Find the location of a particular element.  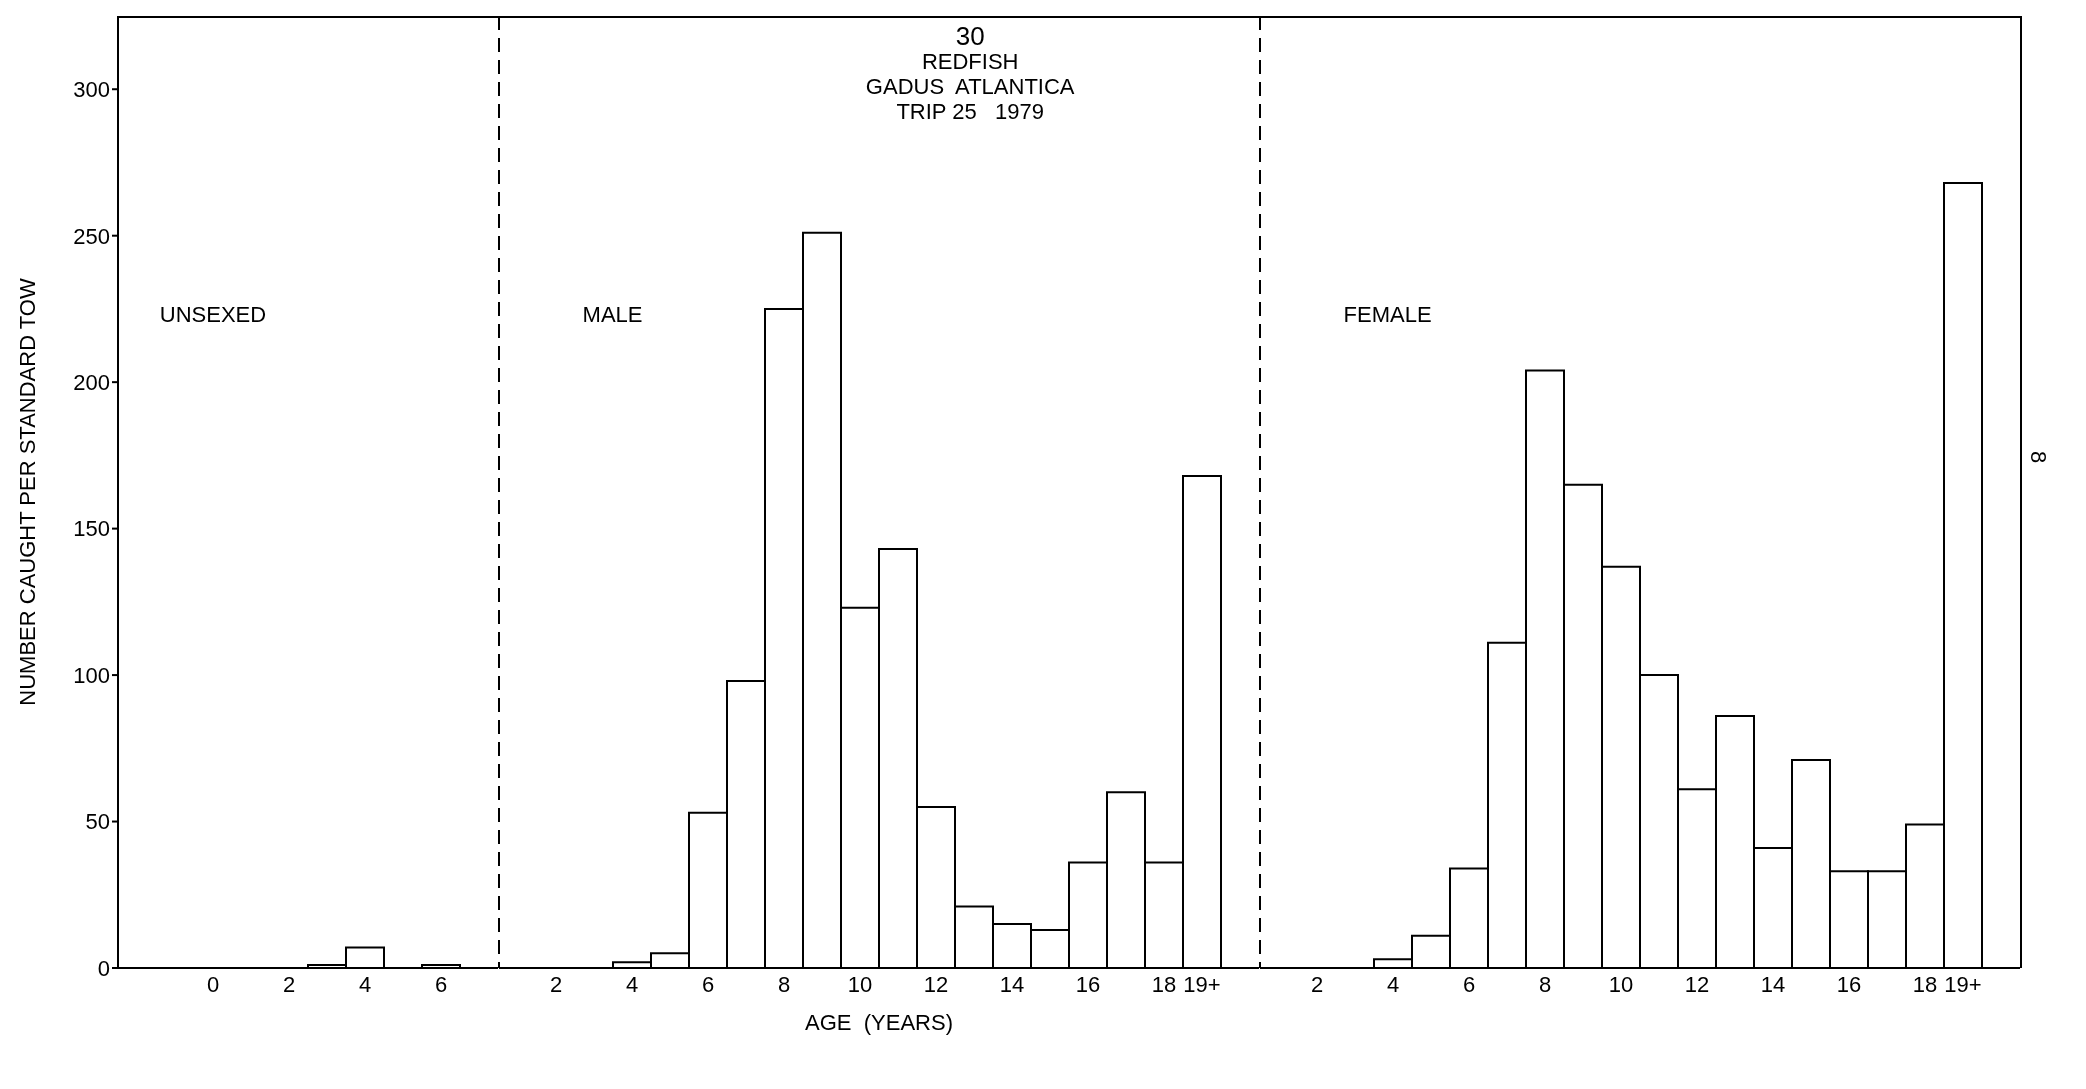

x-axis-title: AGE (YEARS) is located at coordinates (879, 1023).